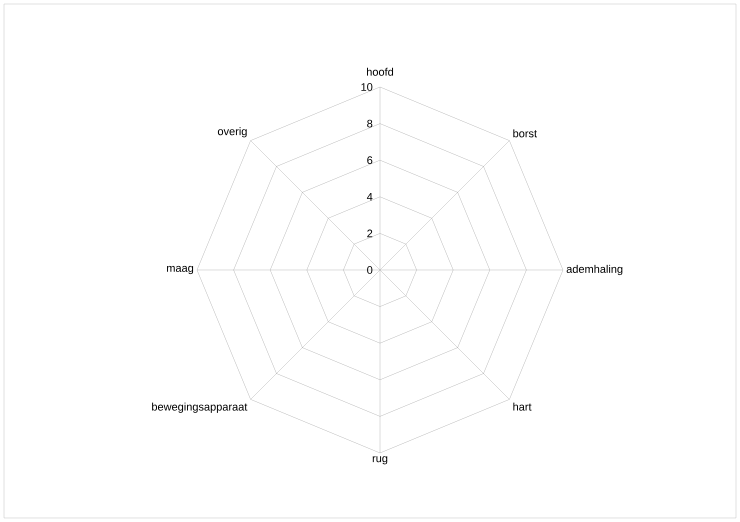 The width and height of the screenshot is (740, 522). Describe the element at coordinates (369, 234) in the screenshot. I see `y-tick-label: 2` at that location.